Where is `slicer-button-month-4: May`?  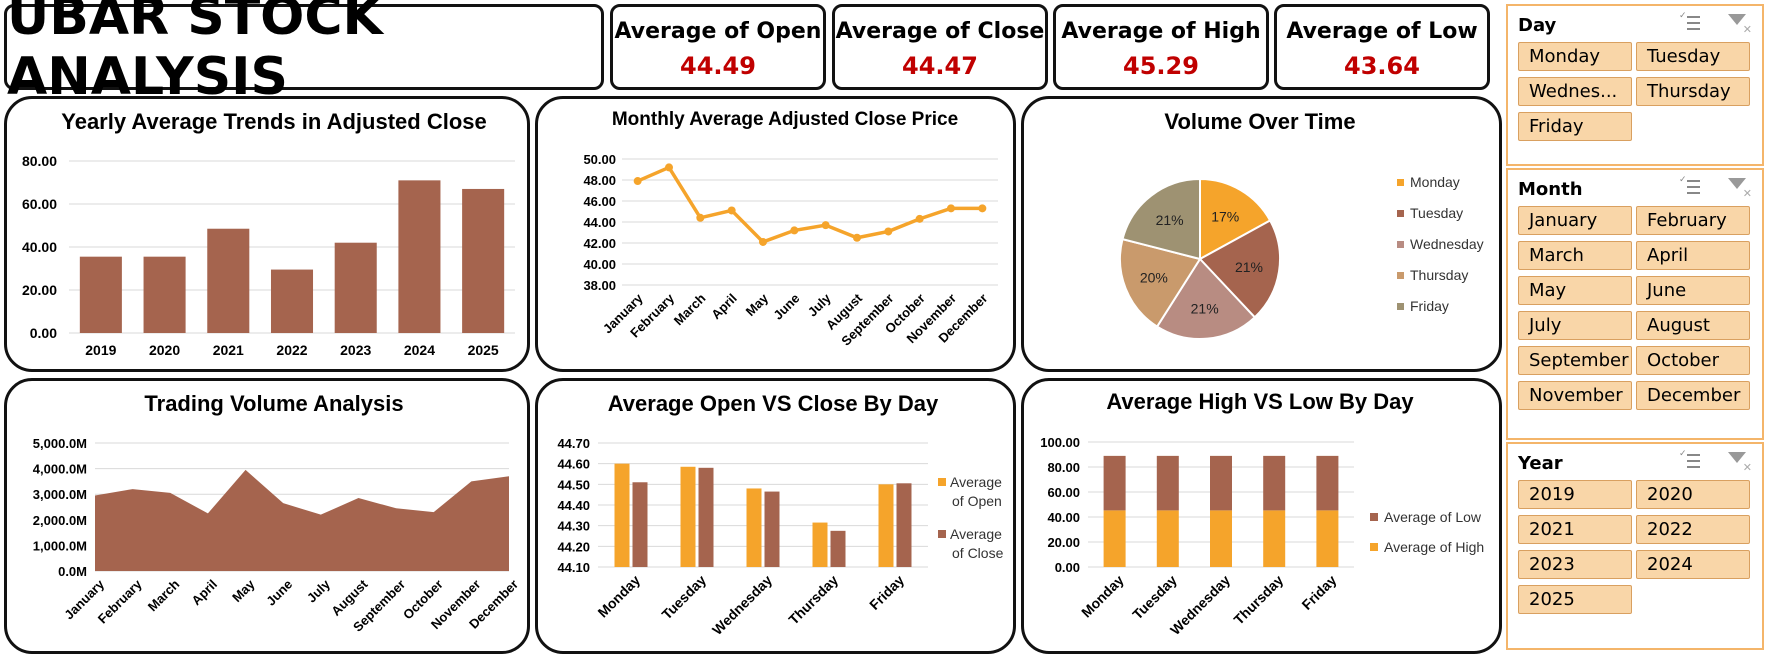
slicer-button-month-4: May is located at coordinates (1575, 290).